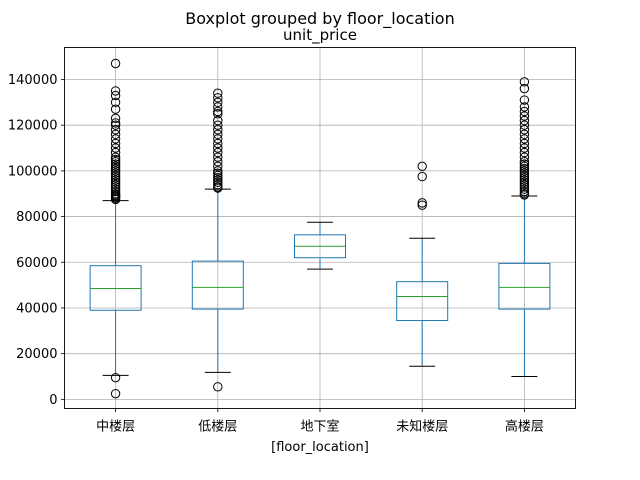  I want to click on y-tick-label: 60000, so click(36, 263).